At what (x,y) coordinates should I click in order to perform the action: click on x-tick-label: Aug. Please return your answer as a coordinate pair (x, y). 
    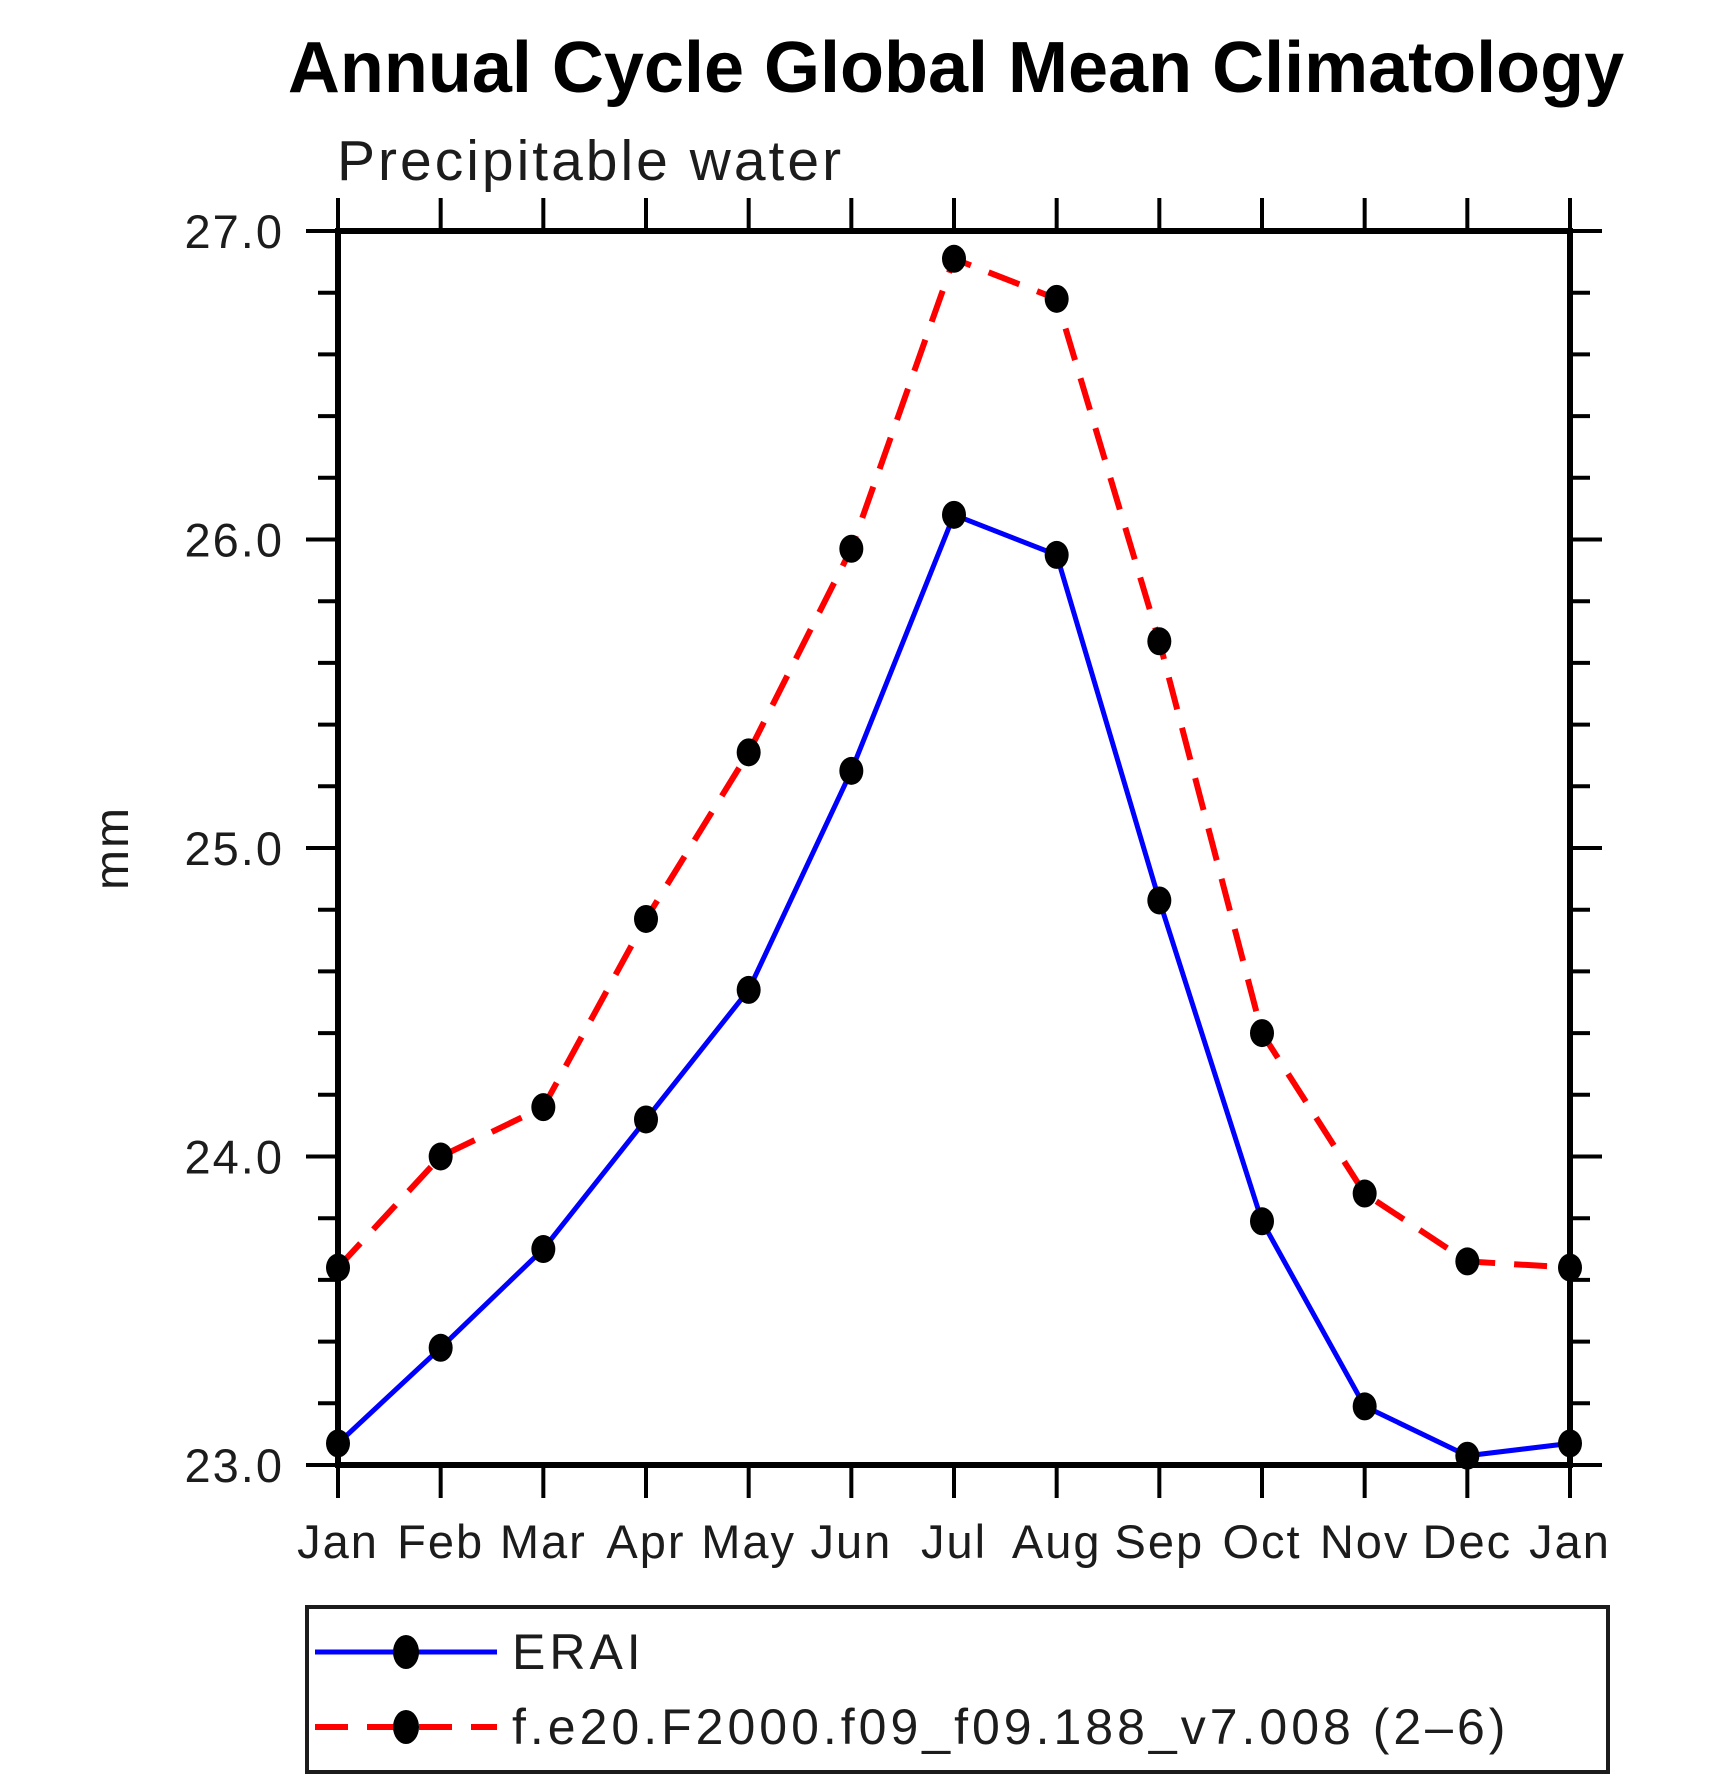
    Looking at the image, I should click on (1057, 1541).